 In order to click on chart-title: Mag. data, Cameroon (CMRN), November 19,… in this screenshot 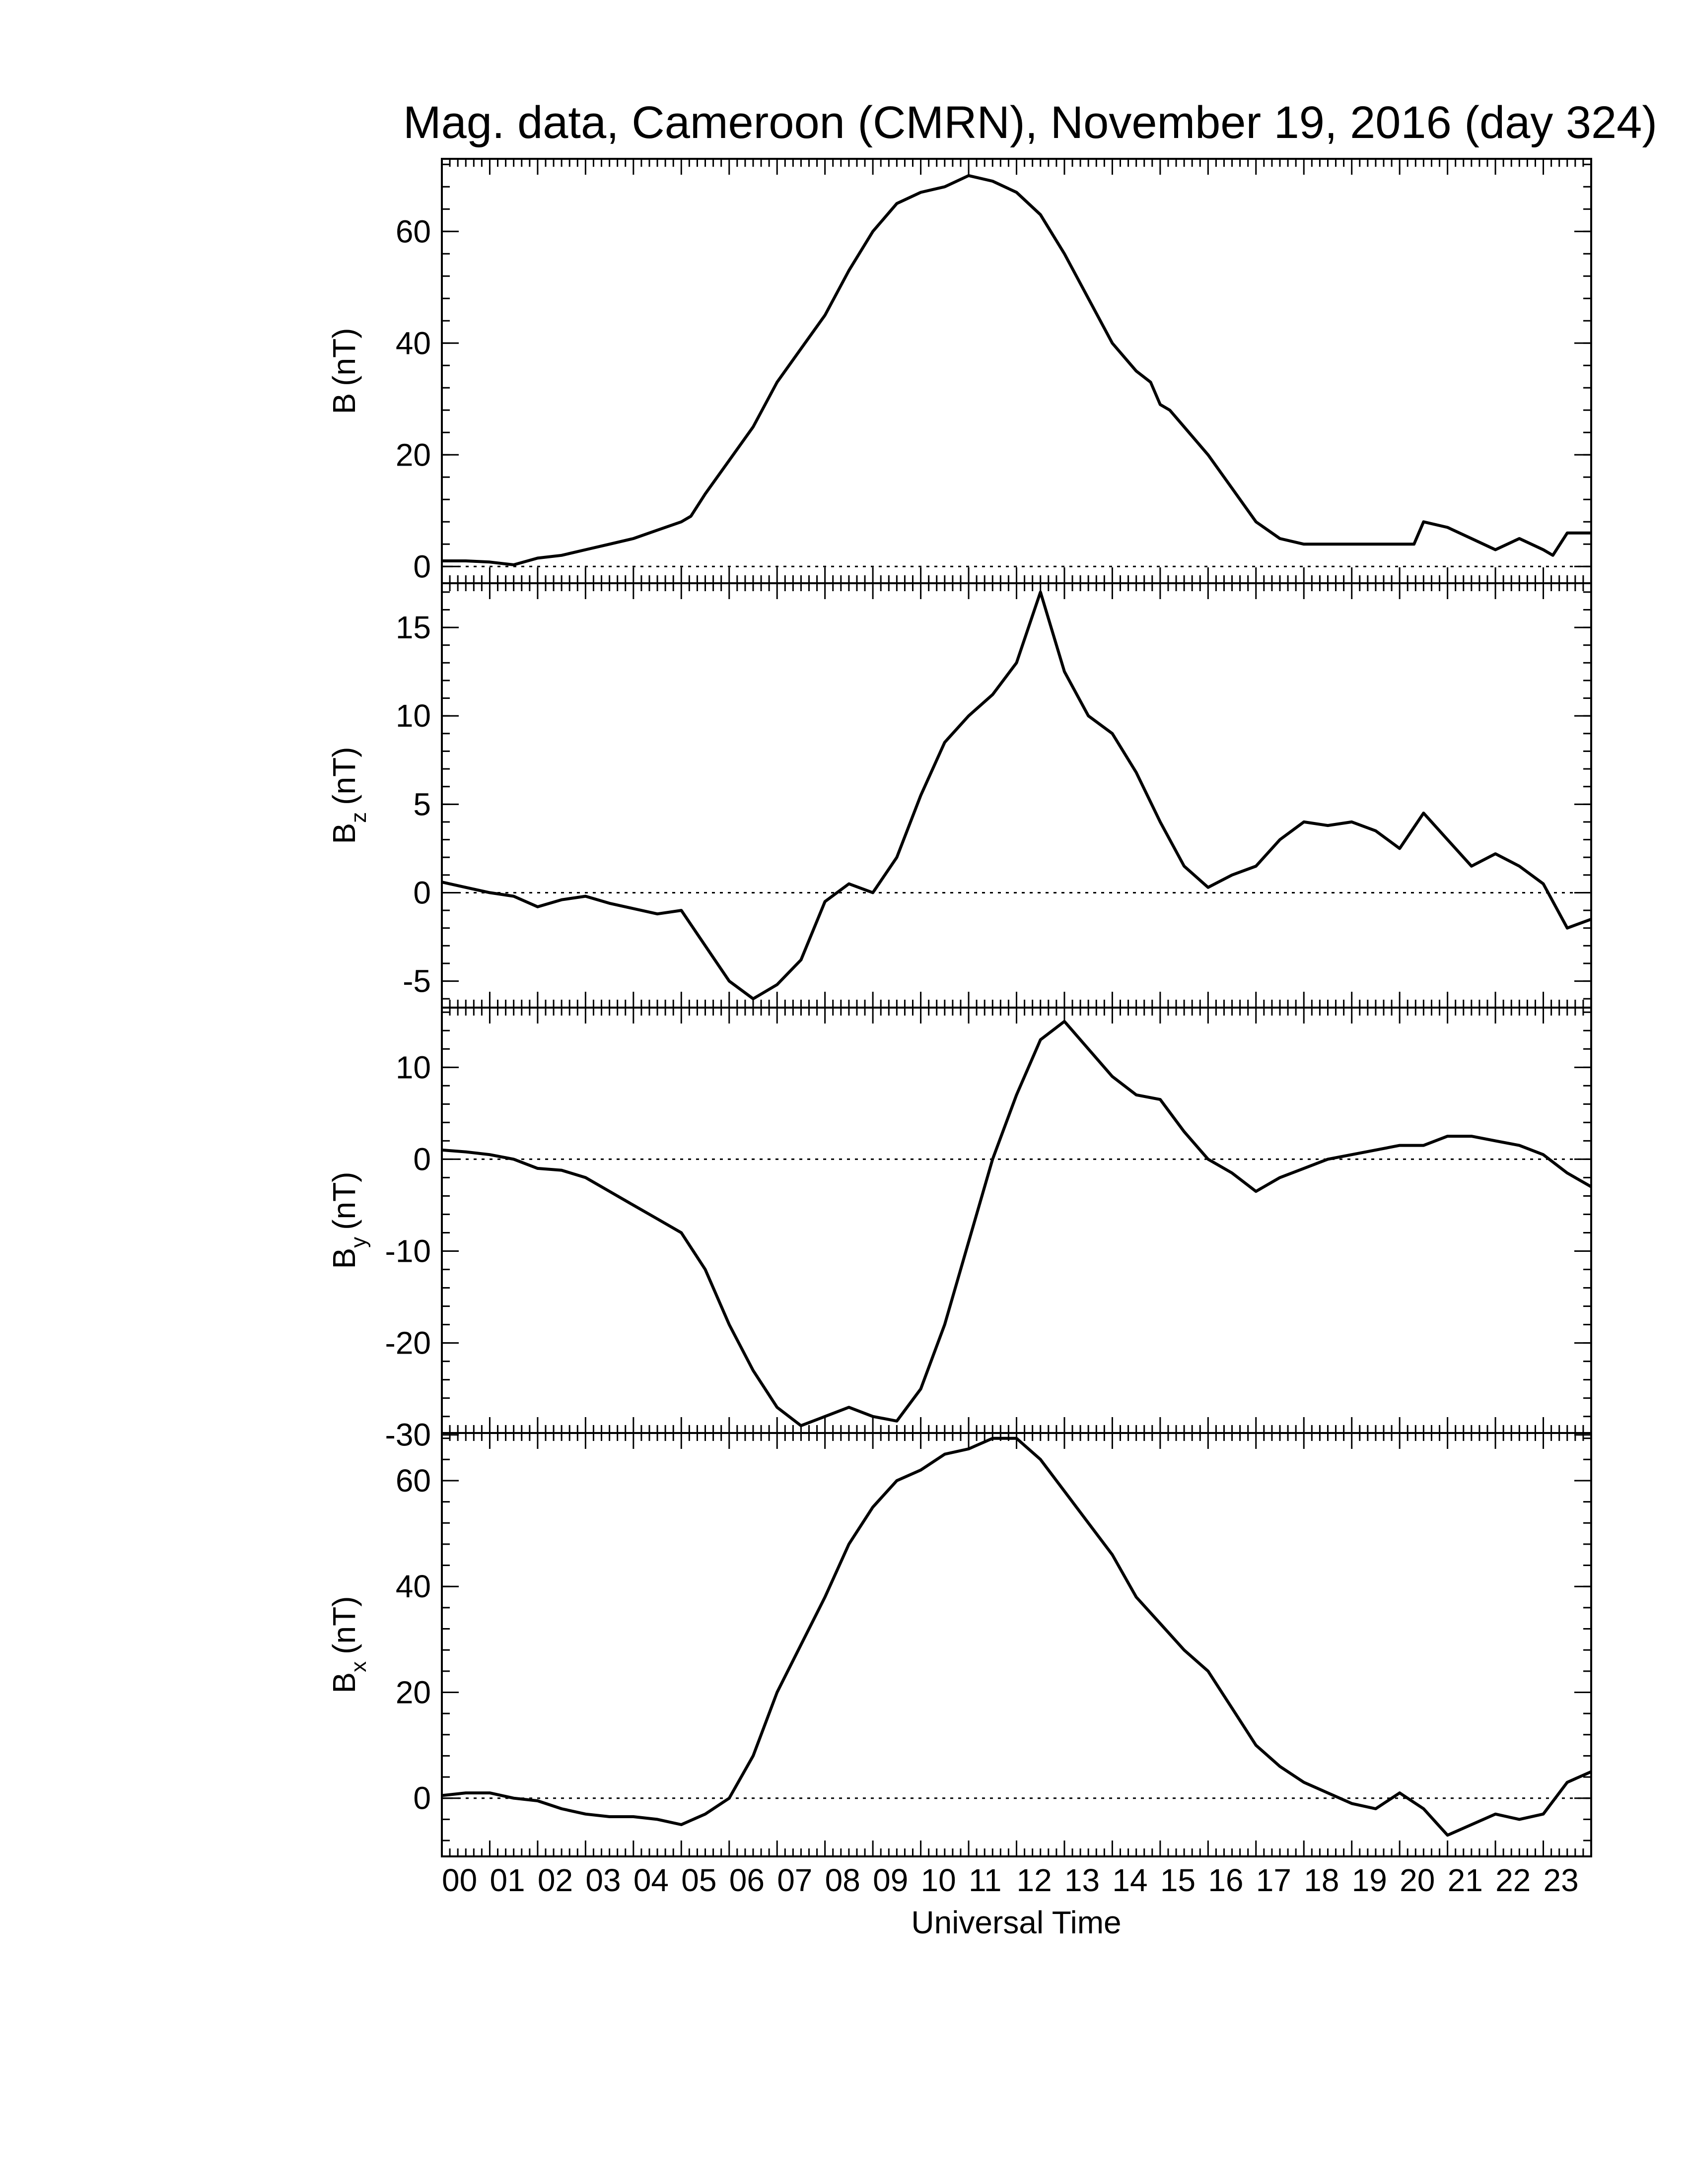, I will do `click(1030, 122)`.